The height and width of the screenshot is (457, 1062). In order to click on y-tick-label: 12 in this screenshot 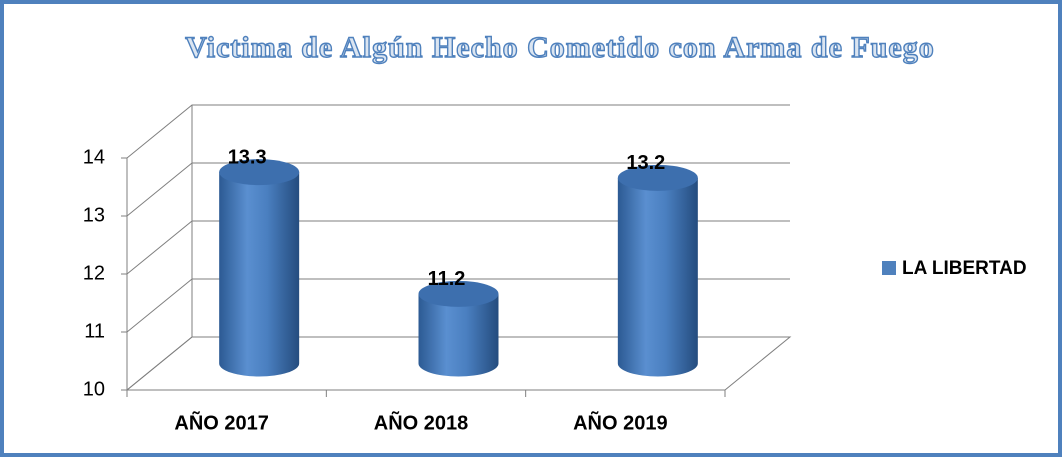, I will do `click(94, 273)`.